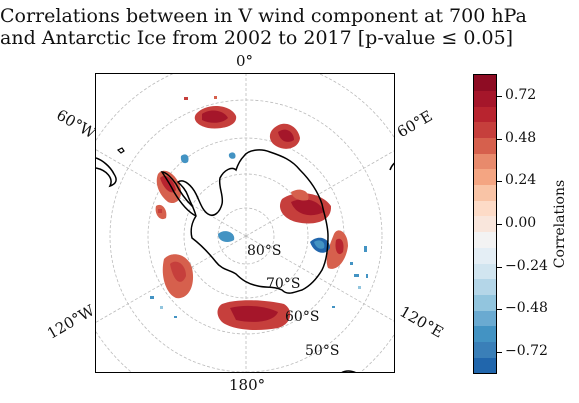  What do you see at coordinates (348, 371) in the screenshot?
I see `australia-coast` at bounding box center [348, 371].